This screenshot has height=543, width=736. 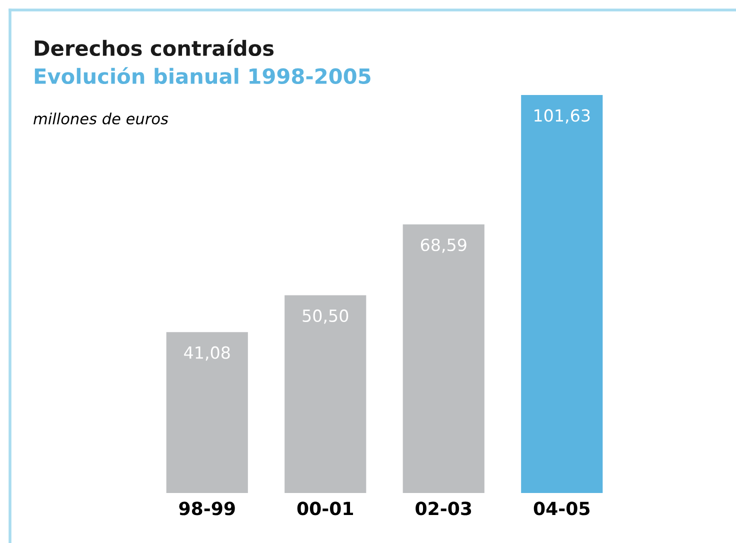 I want to click on data-label: 41,08, so click(x=207, y=353).